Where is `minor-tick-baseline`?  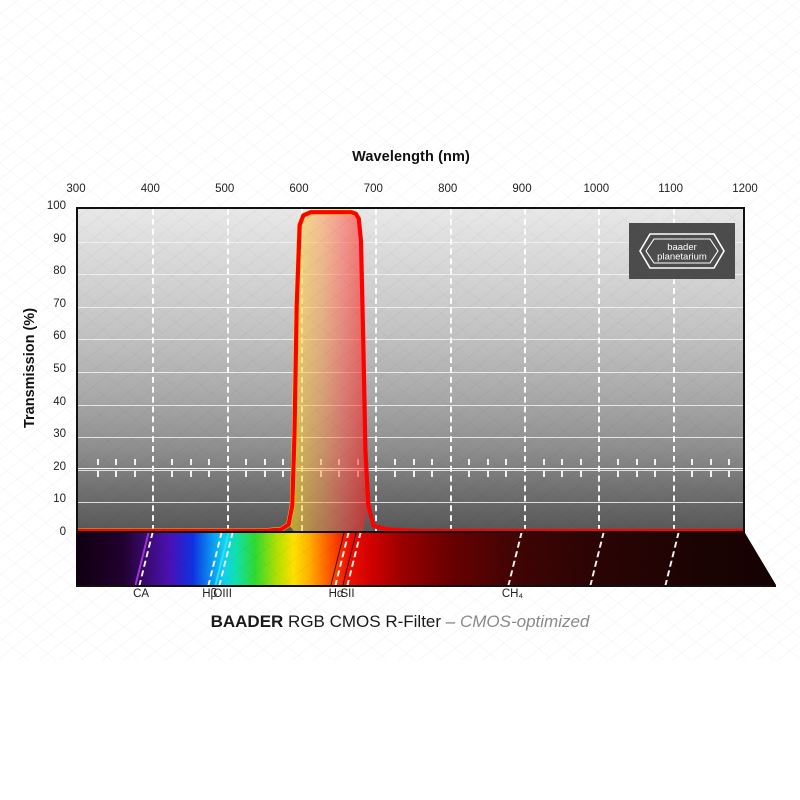
minor-tick-baseline is located at coordinates (410, 469).